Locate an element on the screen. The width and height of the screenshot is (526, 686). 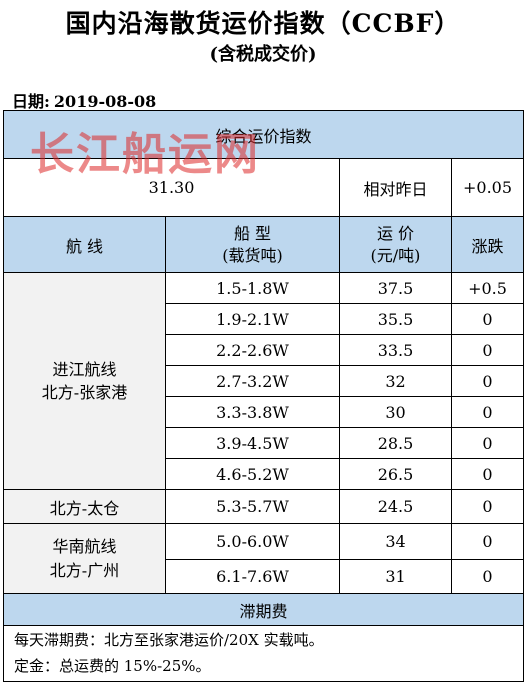
ship-type-cell: 4.6-5.2W is located at coordinates (252, 474).